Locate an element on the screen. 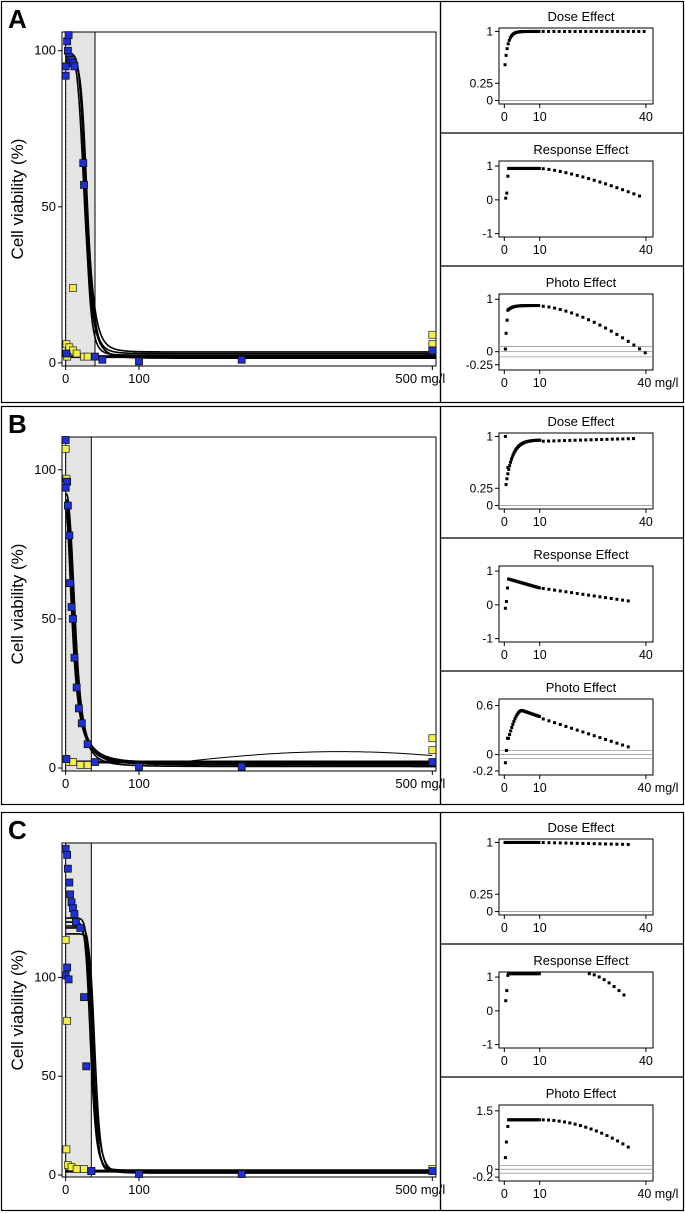 The image size is (685, 1213). y-tick-label: 0 is located at coordinates (52, 1174).